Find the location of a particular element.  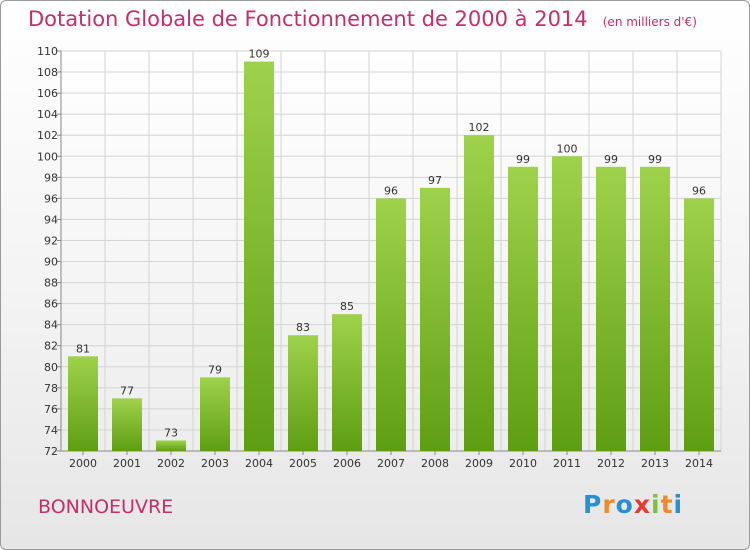

x-tick-label: 2014 is located at coordinates (699, 463).